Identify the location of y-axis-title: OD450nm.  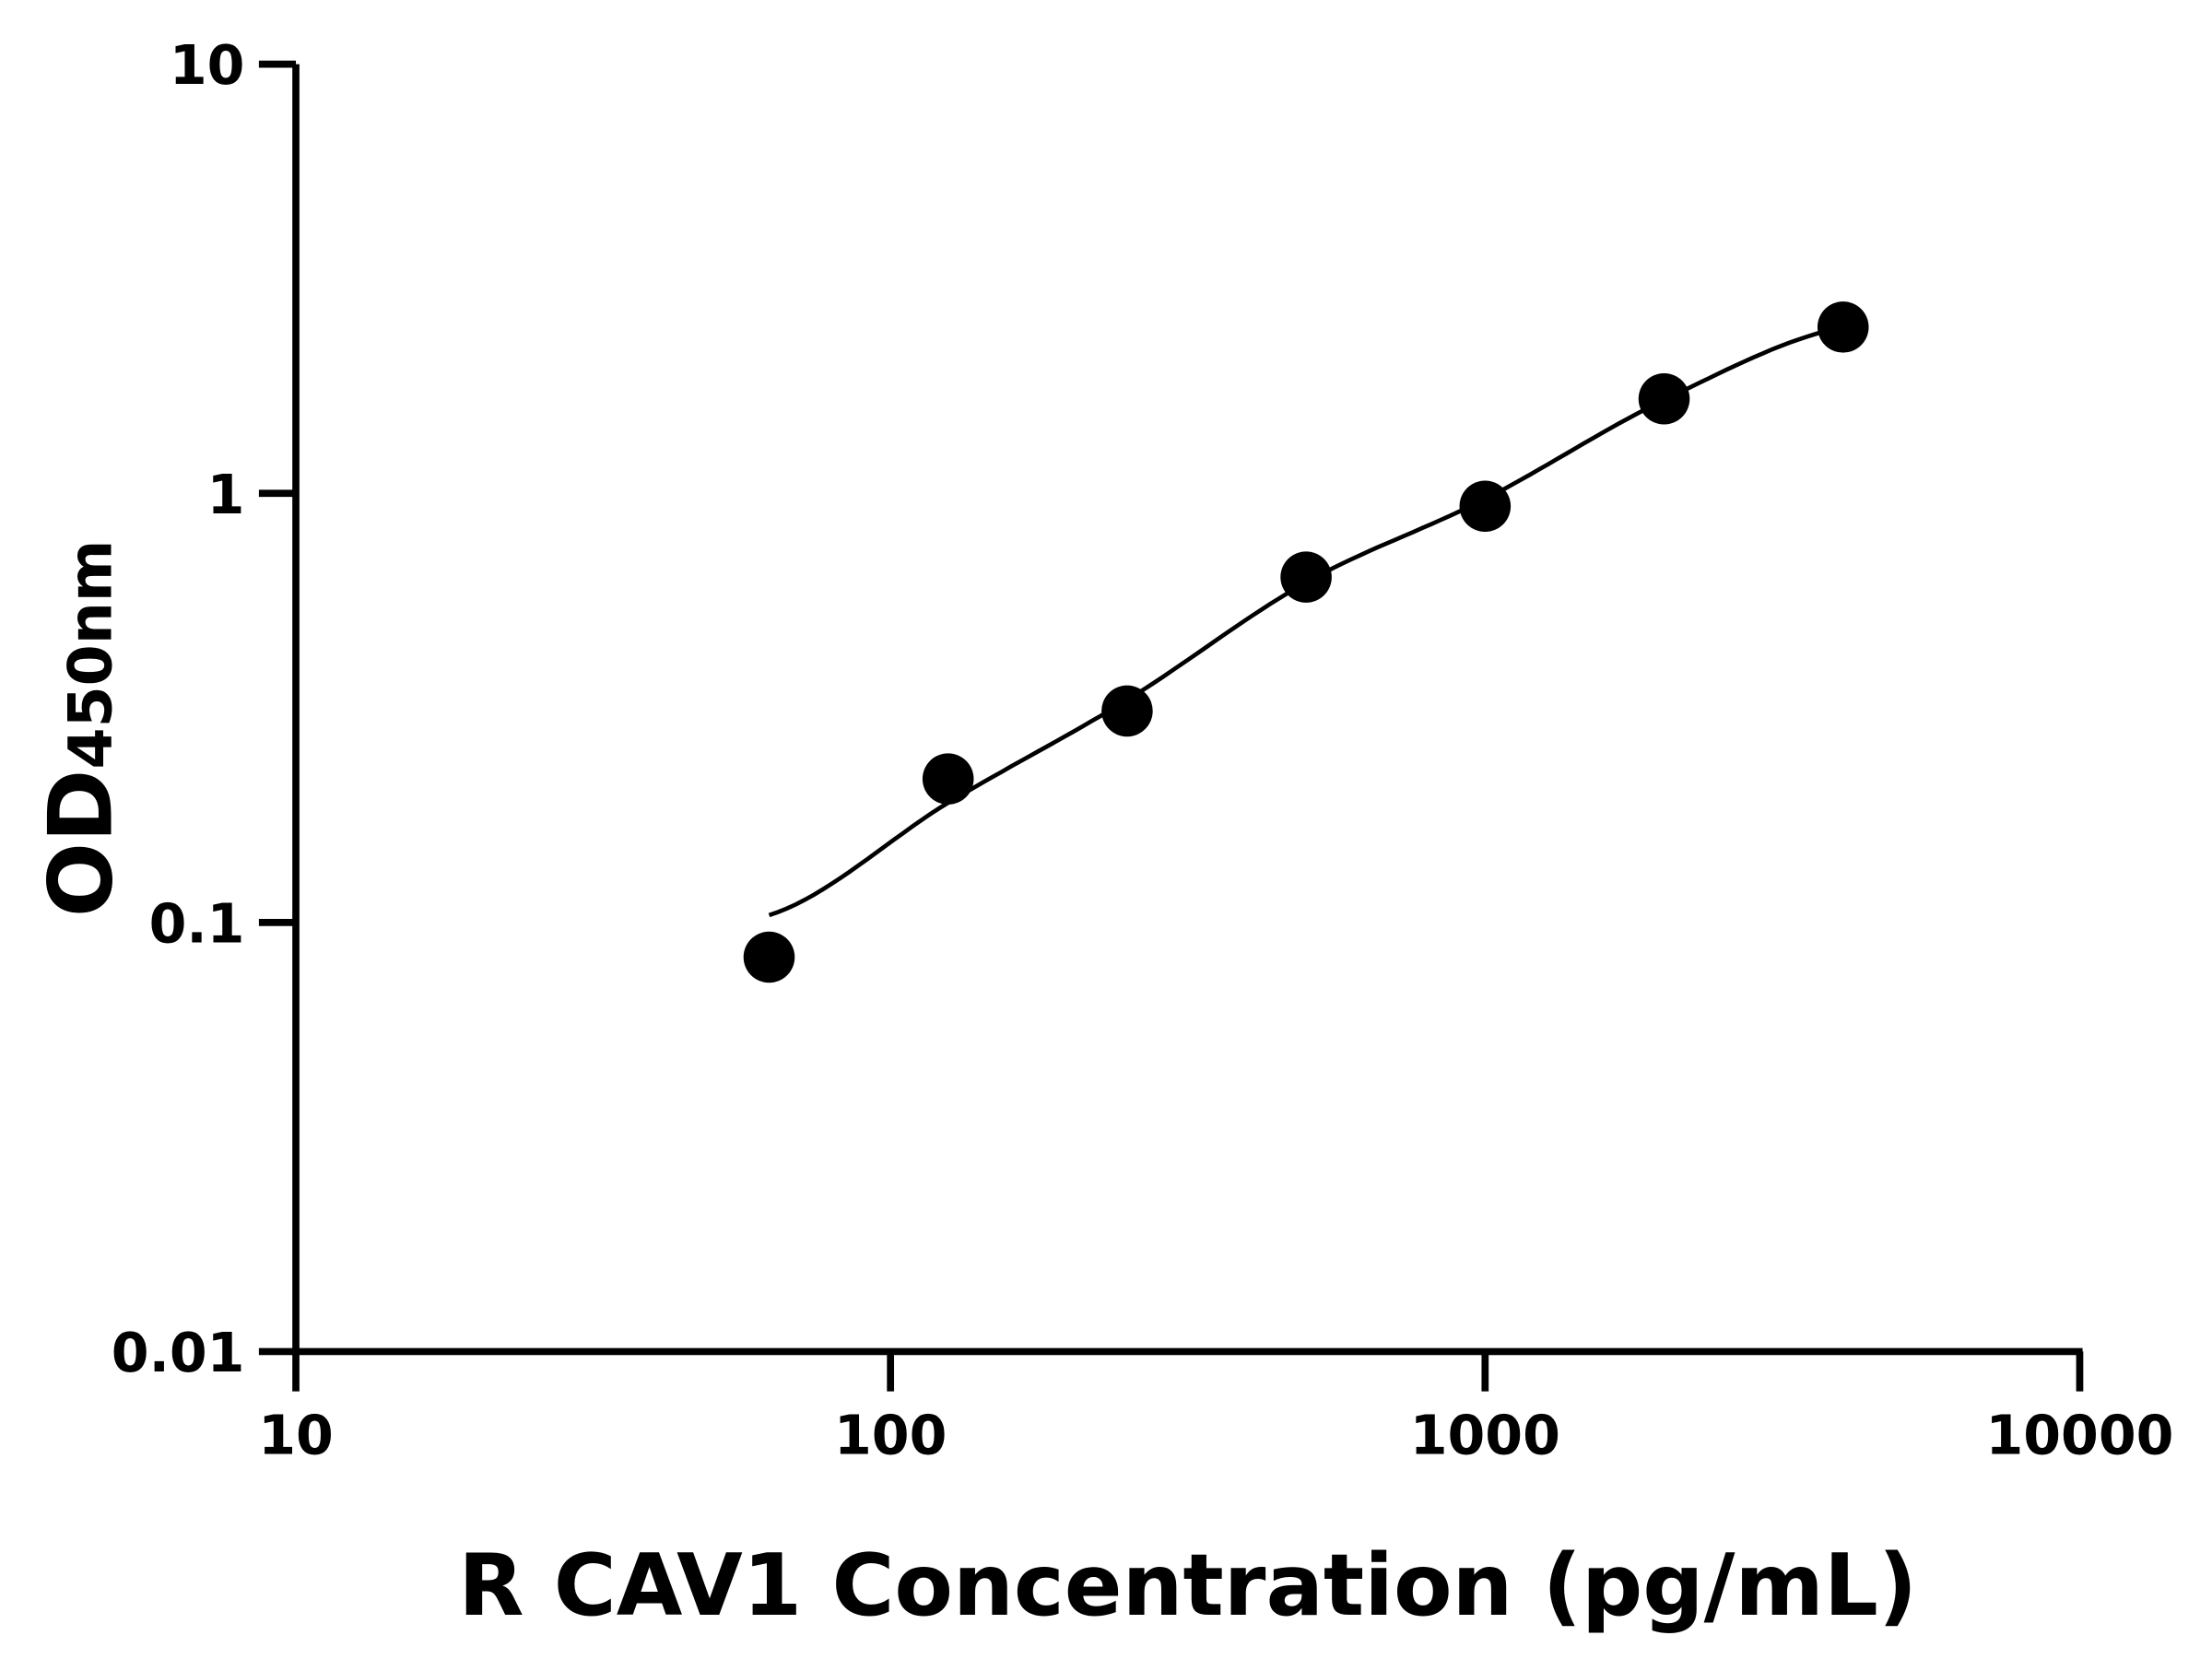
(80, 729).